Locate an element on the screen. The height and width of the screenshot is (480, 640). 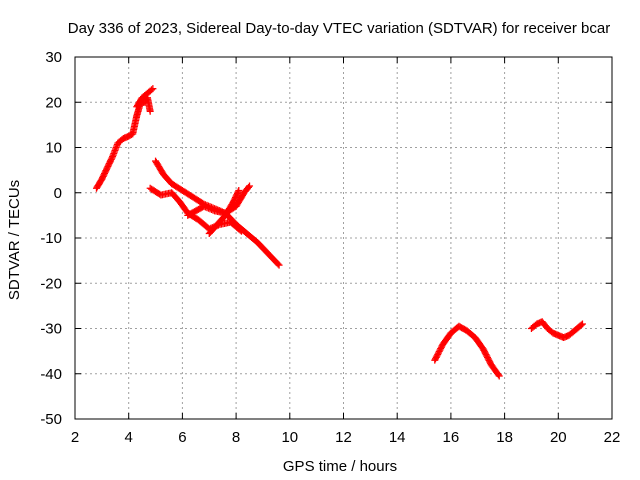
y-tick-label: 30 is located at coordinates (53, 57).